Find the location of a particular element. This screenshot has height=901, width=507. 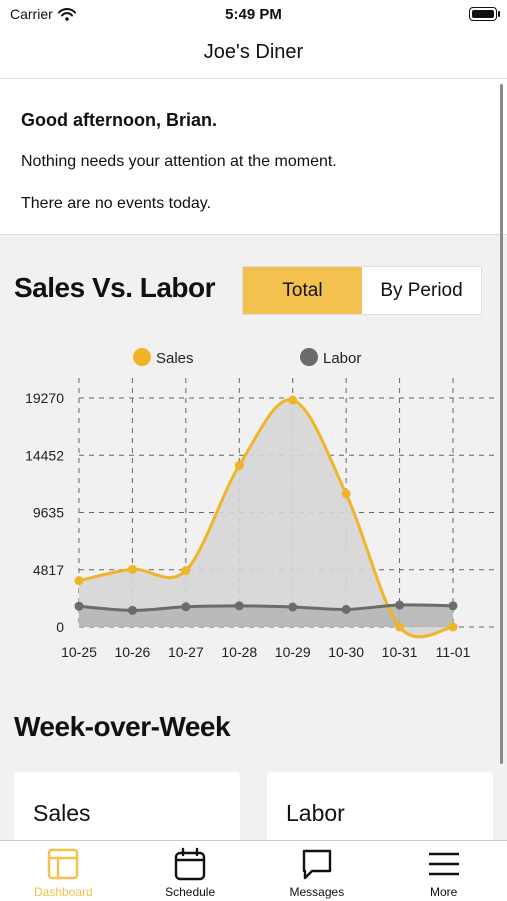

nav-bar: Joe's Diner is located at coordinates (253, 54).